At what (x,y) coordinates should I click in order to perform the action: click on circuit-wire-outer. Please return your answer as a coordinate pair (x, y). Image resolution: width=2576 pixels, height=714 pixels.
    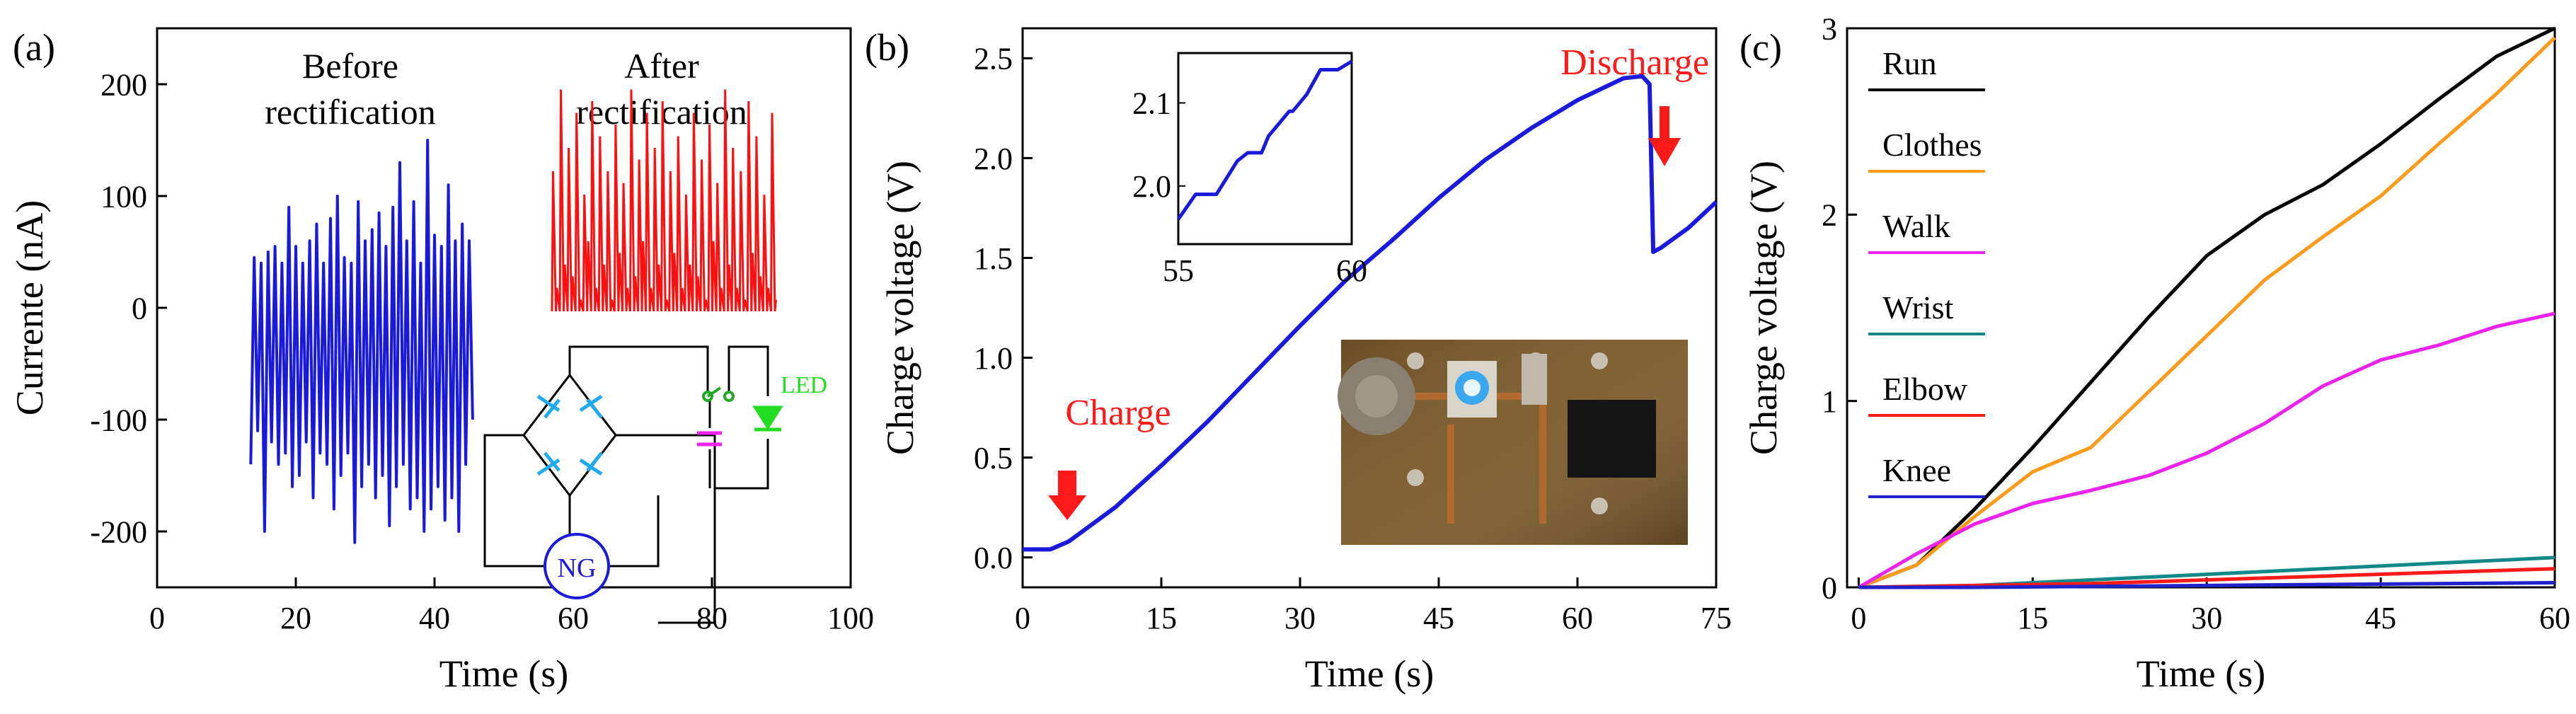
    Looking at the image, I should click on (666, 529).